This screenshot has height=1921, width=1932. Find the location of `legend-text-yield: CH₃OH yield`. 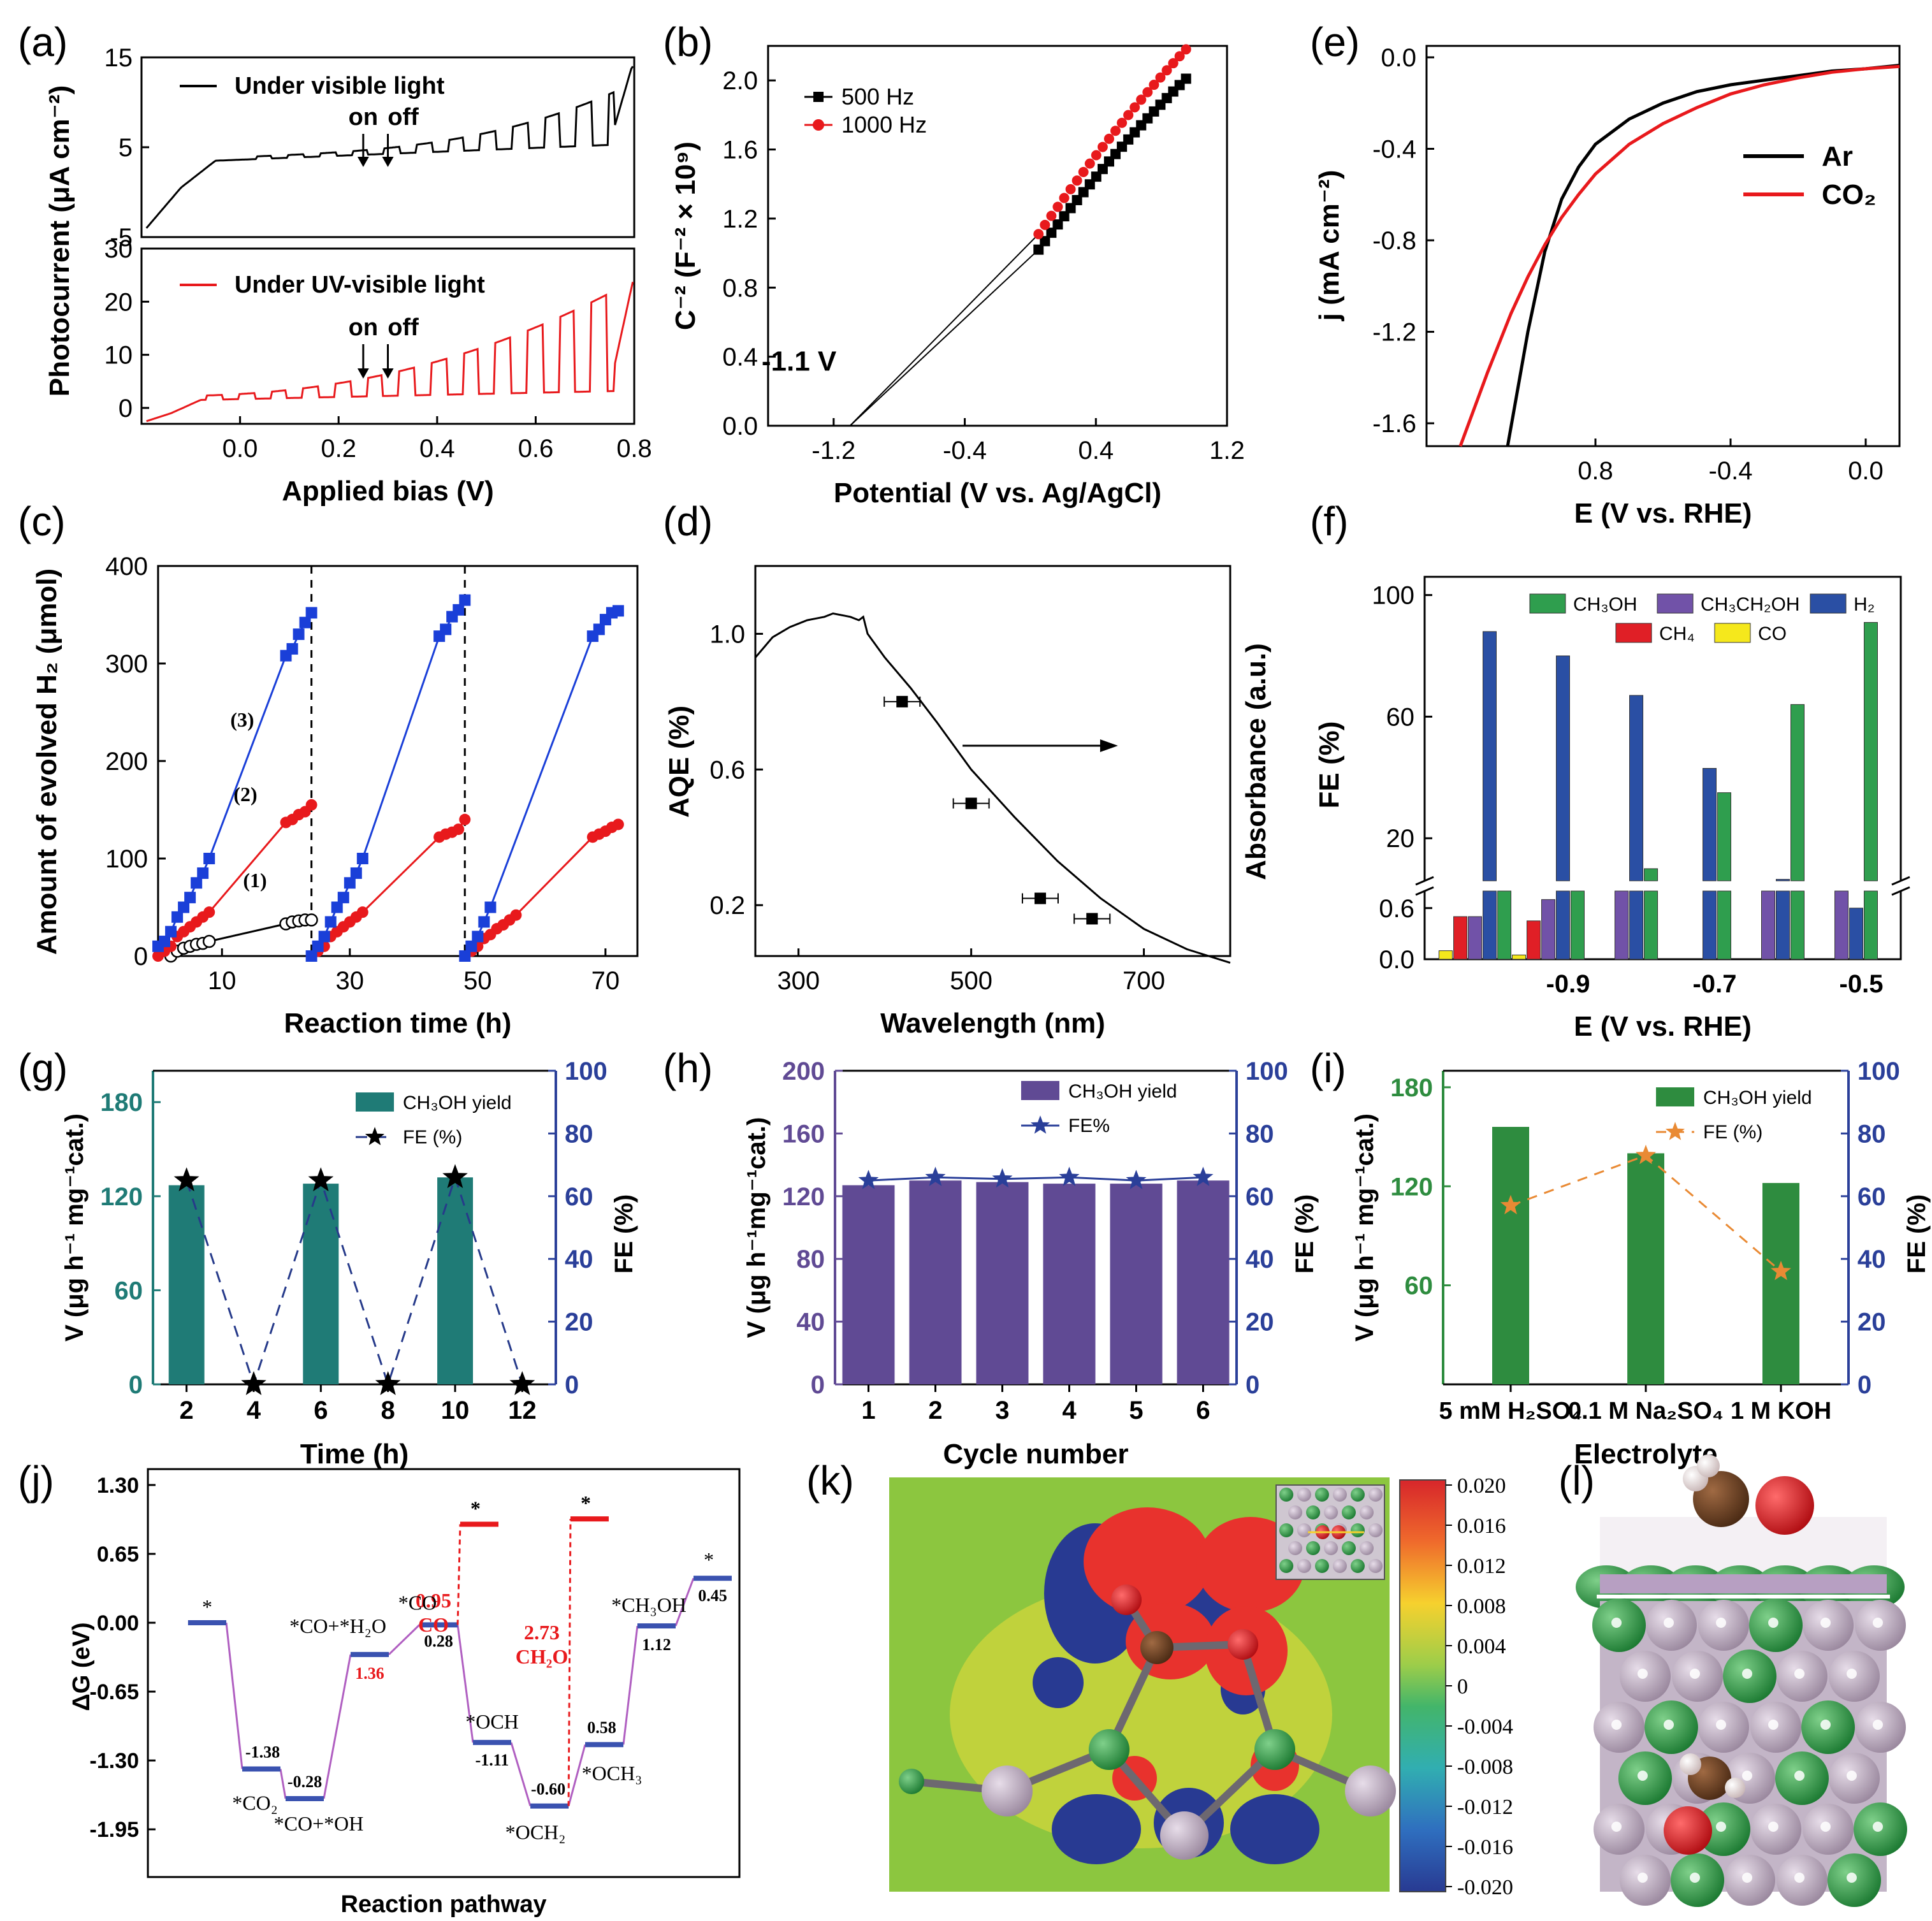

legend-text-yield: CH₃OH yield is located at coordinates (1758, 1097).